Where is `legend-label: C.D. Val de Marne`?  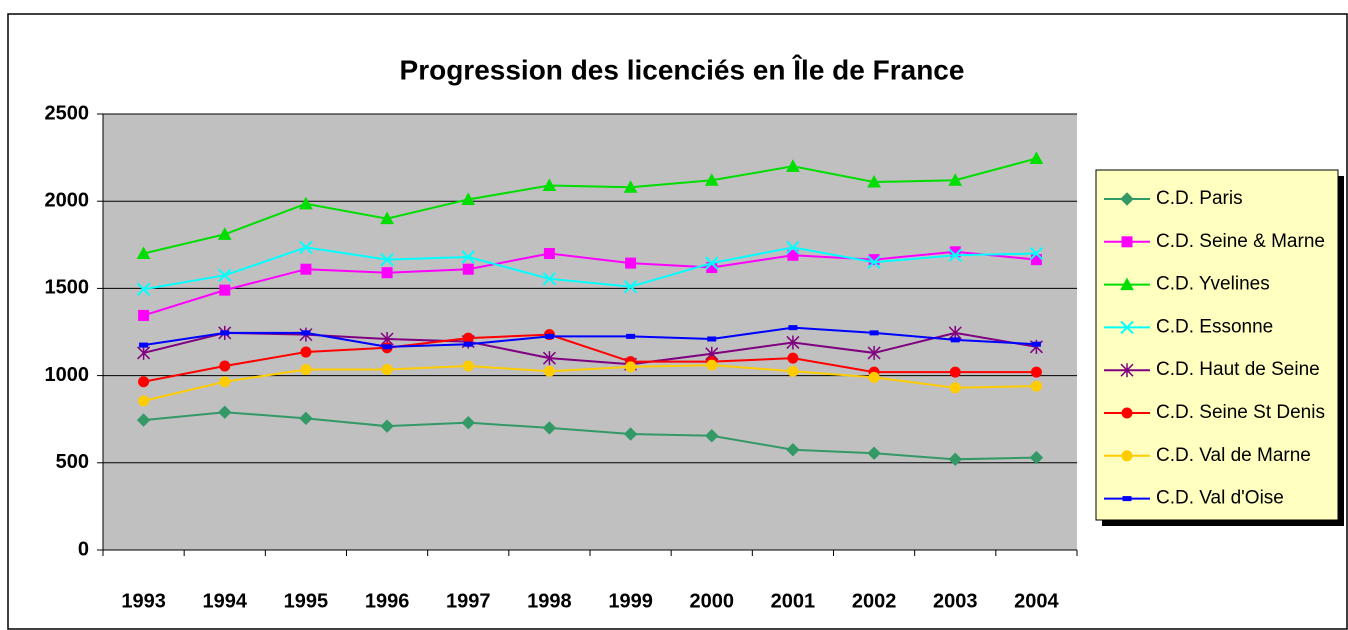 legend-label: C.D. Val de Marne is located at coordinates (1233, 455).